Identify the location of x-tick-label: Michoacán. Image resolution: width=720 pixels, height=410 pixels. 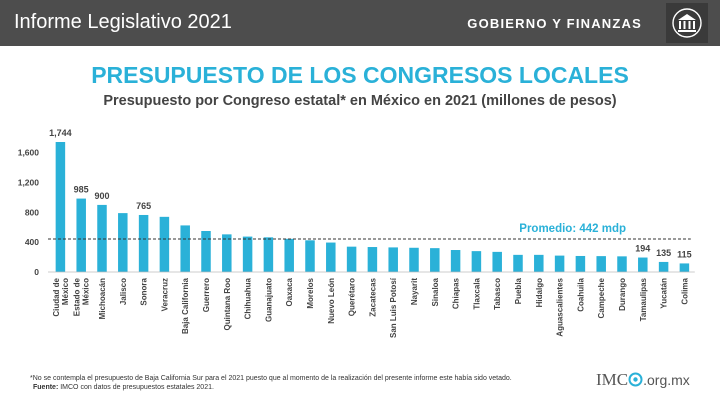
(102, 298).